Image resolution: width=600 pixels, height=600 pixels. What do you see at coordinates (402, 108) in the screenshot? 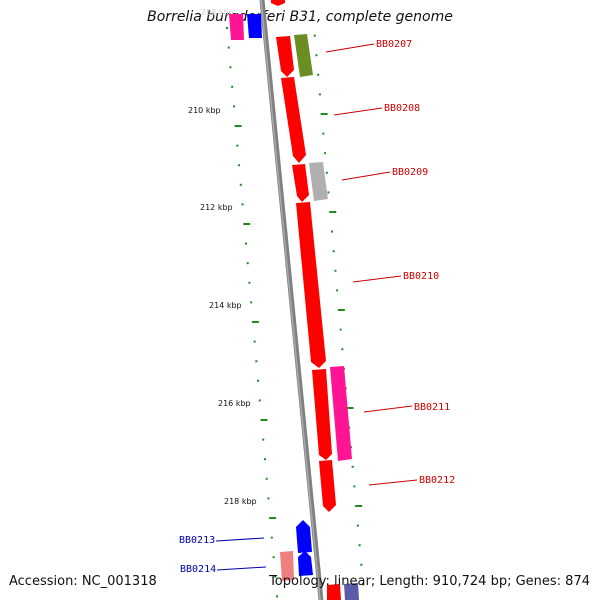
I see `gene-label-bb0208: BB0208` at bounding box center [402, 108].